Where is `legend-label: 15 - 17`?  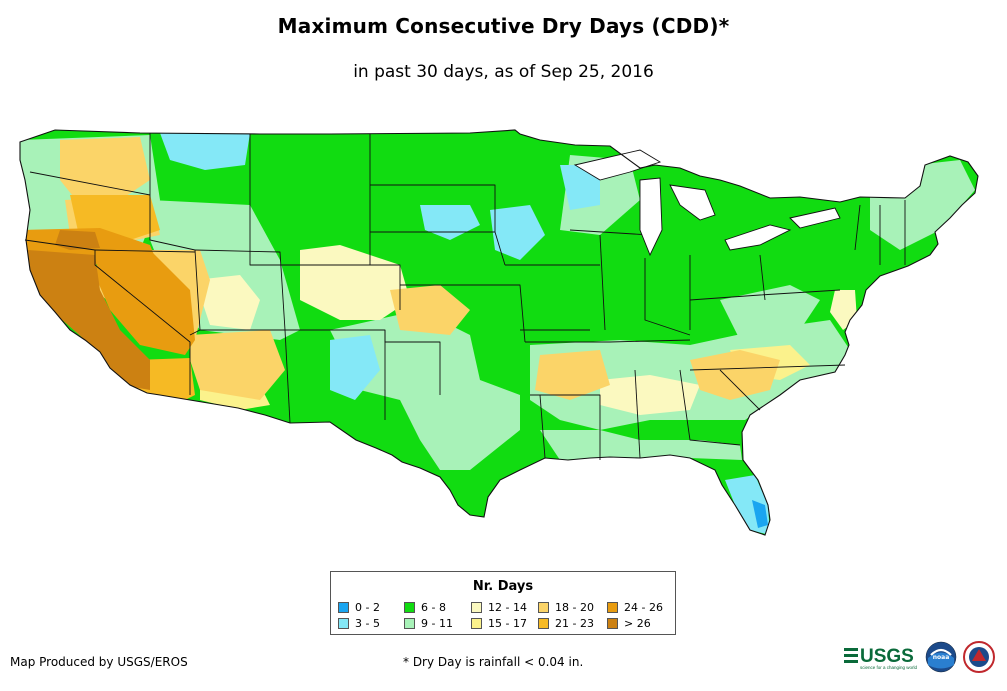 legend-label: 15 - 17 is located at coordinates (507, 623).